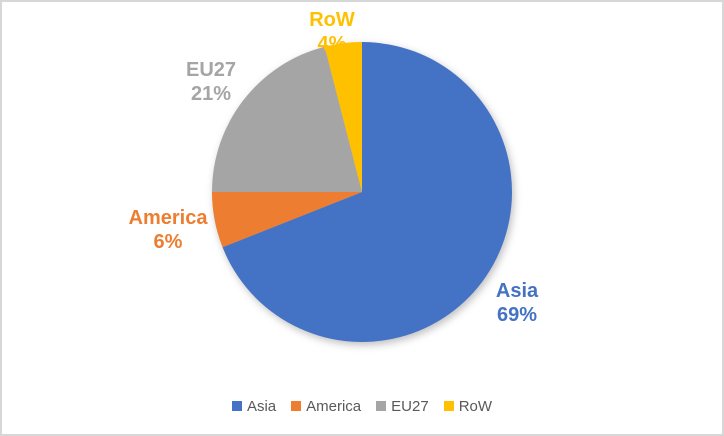 This screenshot has height=436, width=724. I want to click on data-label-america: America 6%, so click(168, 230).